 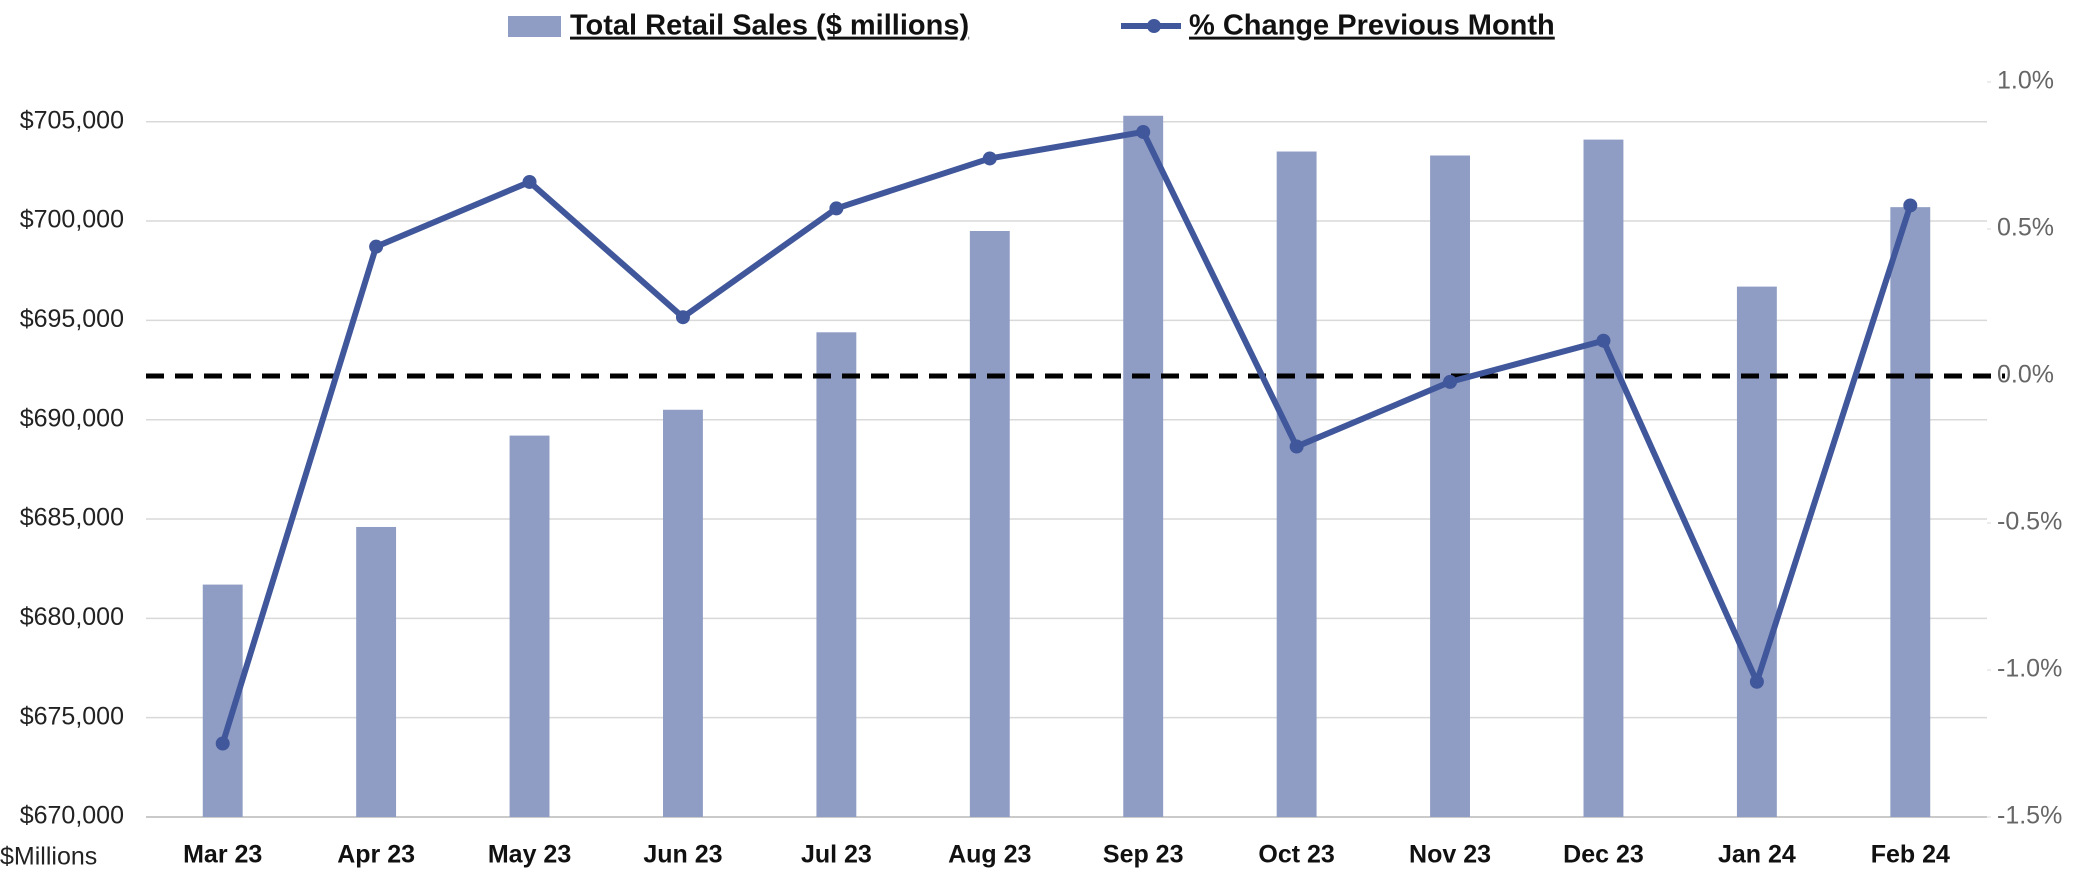 I want to click on x-tick-label: Apr 23, so click(x=376, y=855).